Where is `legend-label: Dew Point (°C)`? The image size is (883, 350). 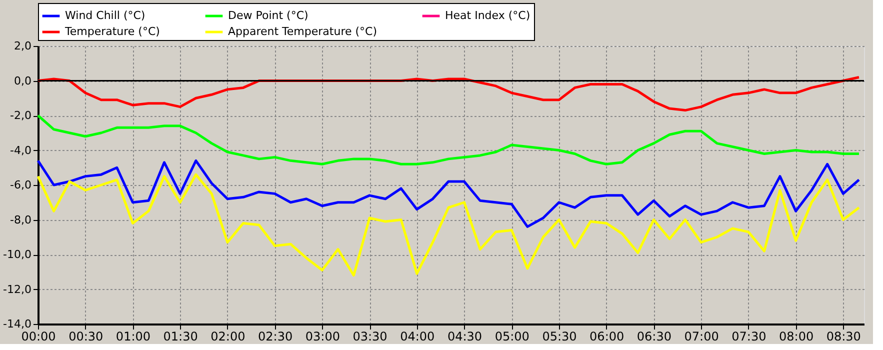
legend-label: Dew Point (°C) is located at coordinates (268, 15).